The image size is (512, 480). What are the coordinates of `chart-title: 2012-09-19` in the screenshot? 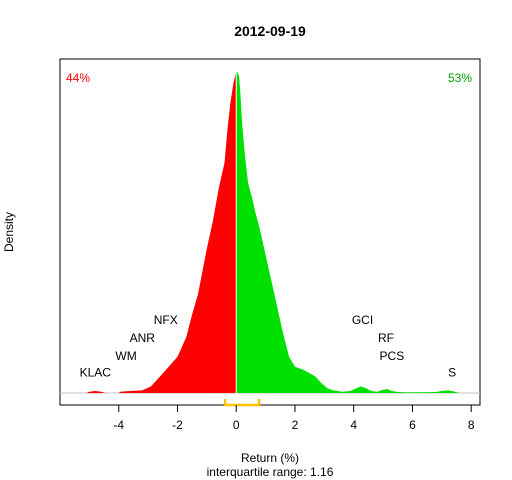 It's located at (270, 31).